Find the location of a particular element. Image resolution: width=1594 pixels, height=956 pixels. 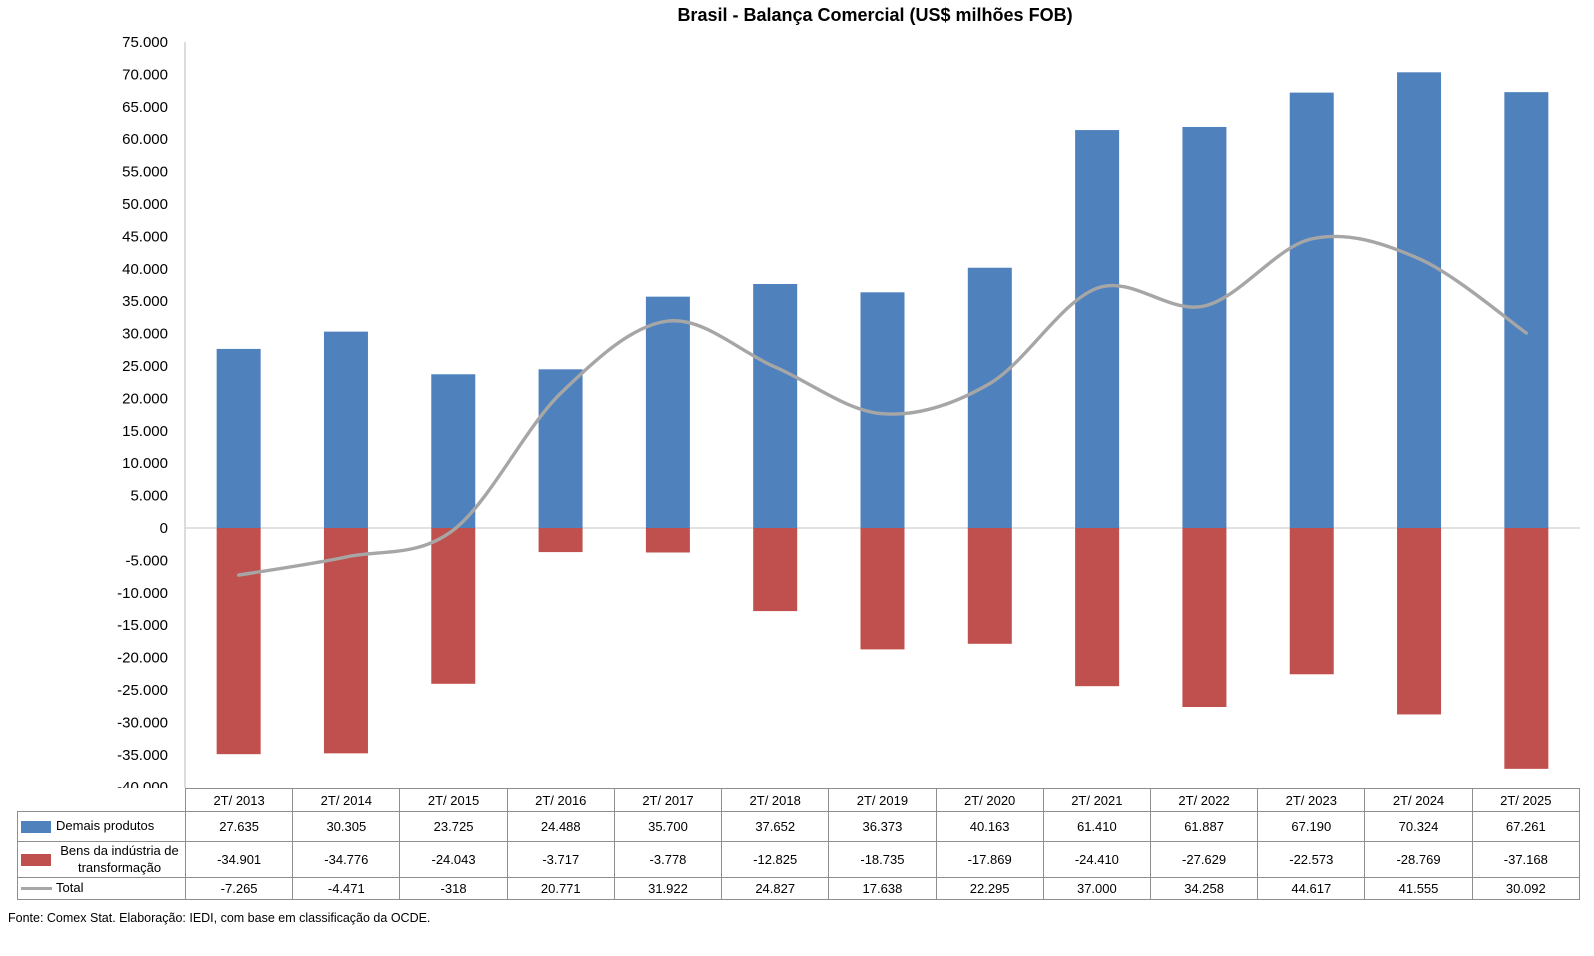

table-cell: 37.652 is located at coordinates (775, 826).